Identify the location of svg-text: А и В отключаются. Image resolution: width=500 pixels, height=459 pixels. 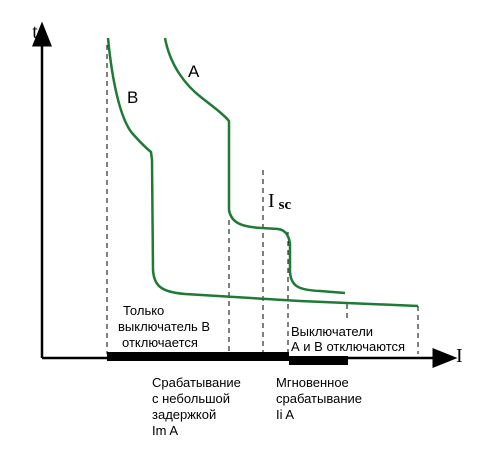
(348, 346).